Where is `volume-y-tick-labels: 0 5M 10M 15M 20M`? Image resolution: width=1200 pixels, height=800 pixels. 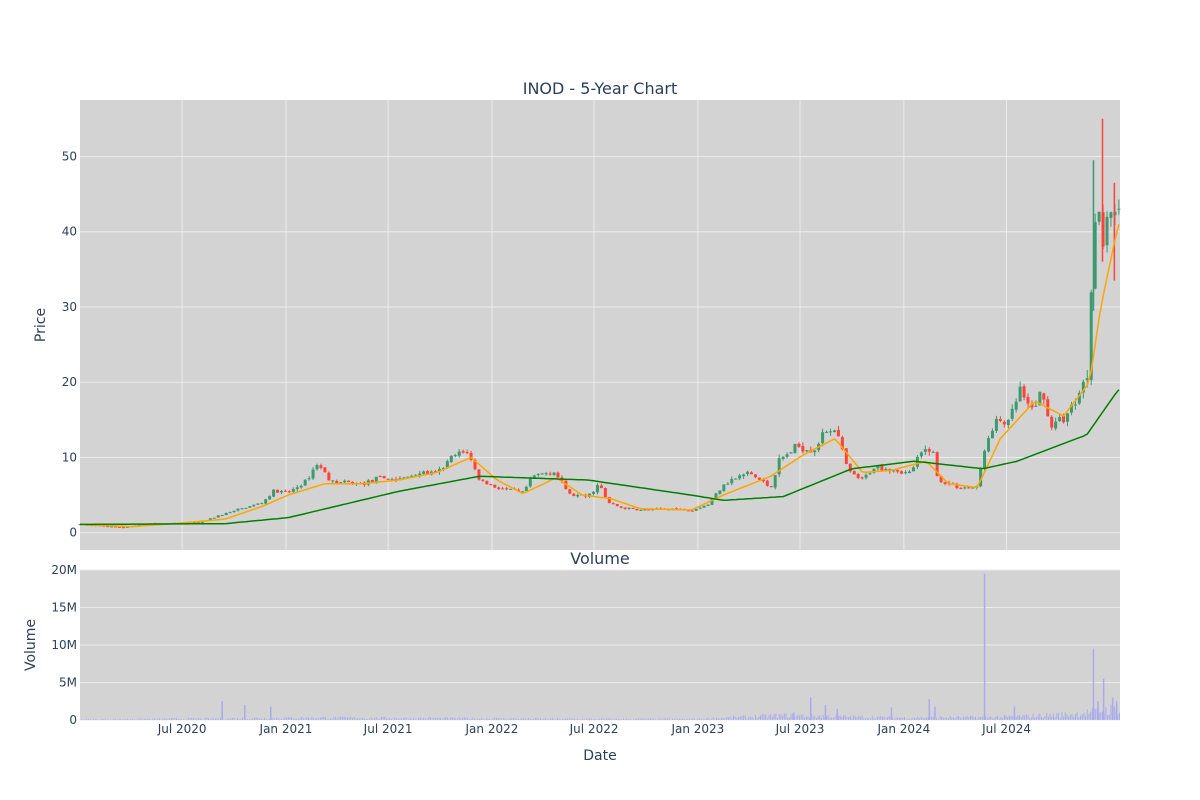
volume-y-tick-labels: 0 5M 10M 15M 20M is located at coordinates (64, 645).